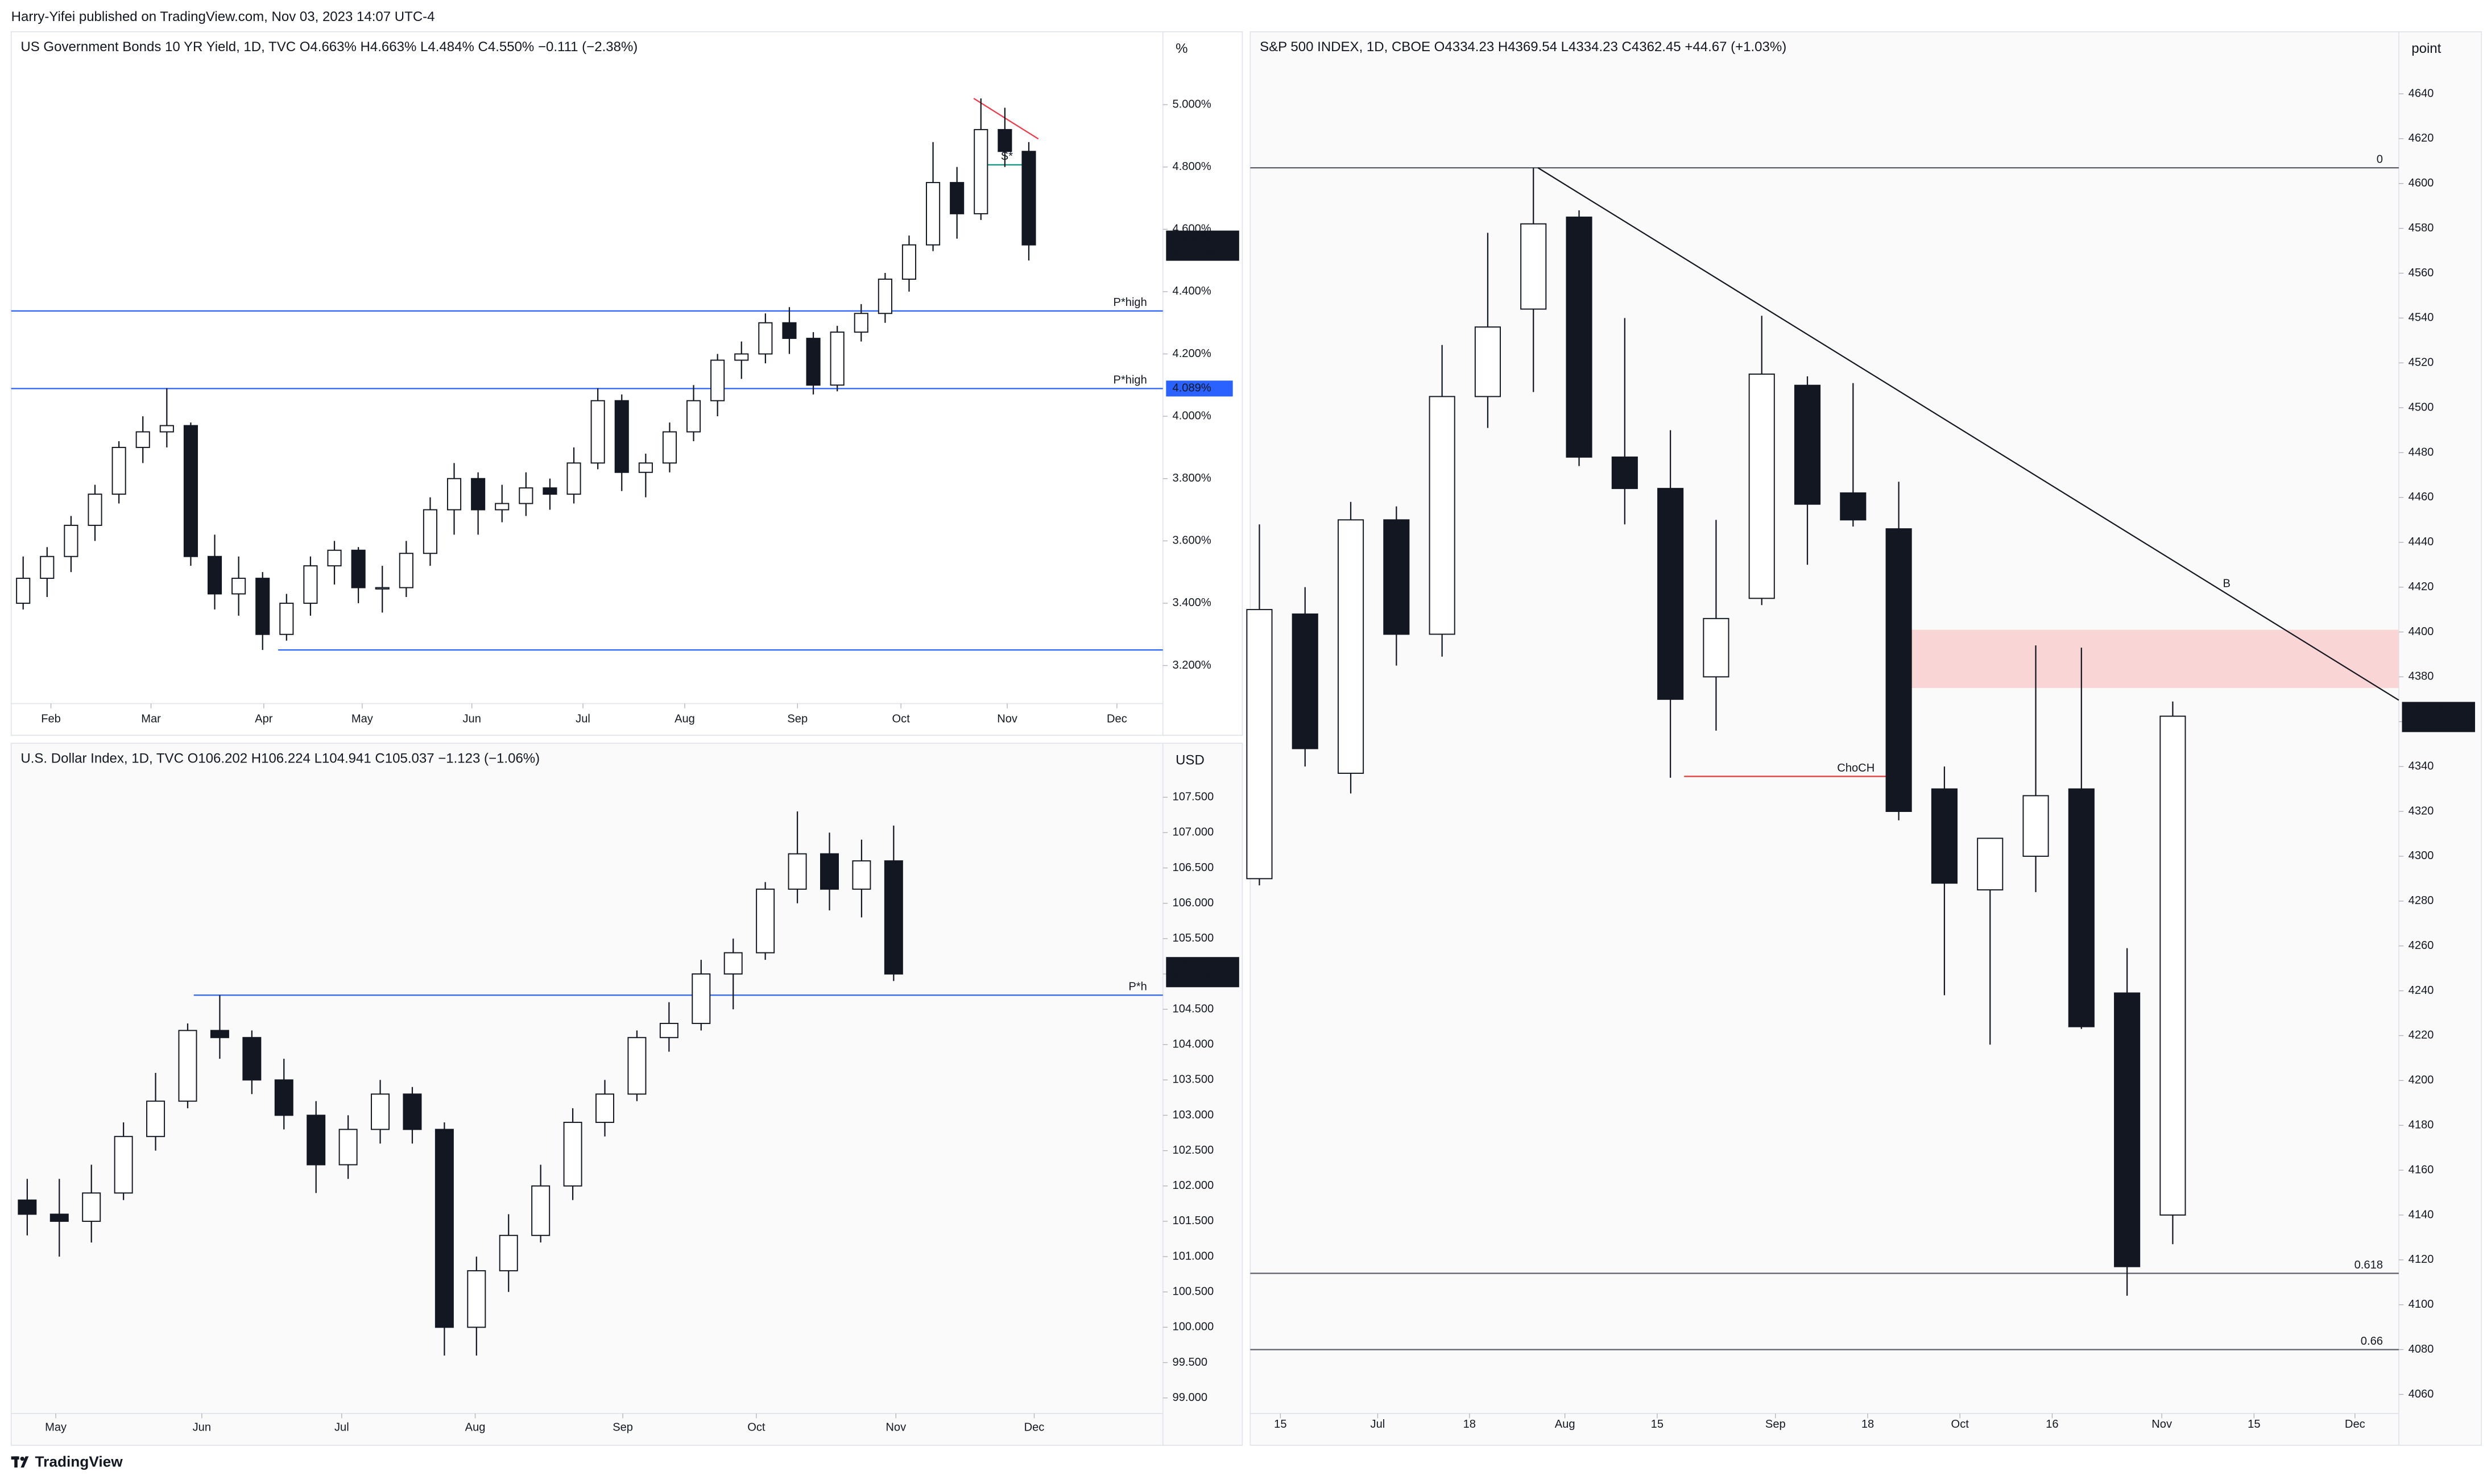 This screenshot has width=2491, height=1484. What do you see at coordinates (2421, 1035) in the screenshot?
I see `y-tick-label: 4220` at bounding box center [2421, 1035].